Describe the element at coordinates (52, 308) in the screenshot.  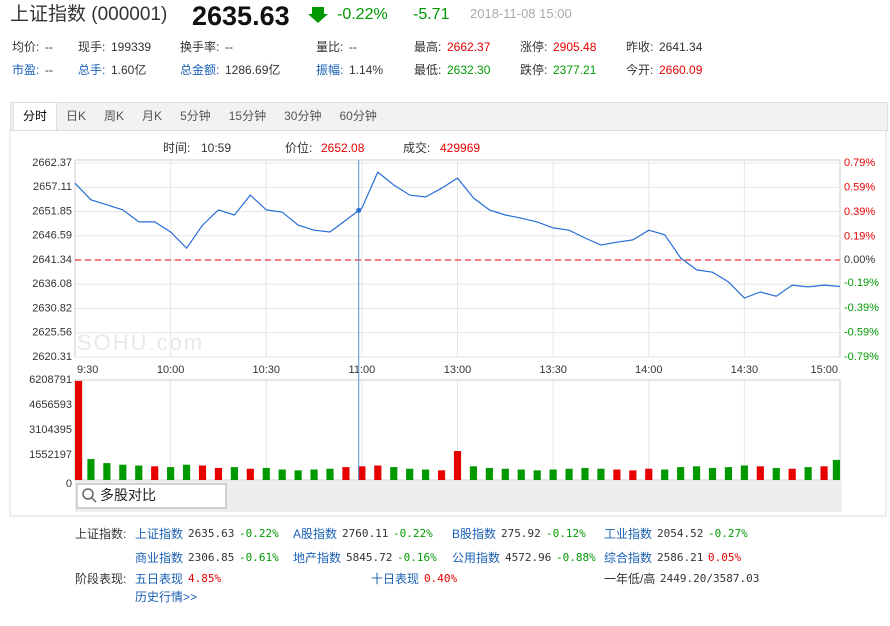
I see `y-tick-label: 2630.82` at that location.